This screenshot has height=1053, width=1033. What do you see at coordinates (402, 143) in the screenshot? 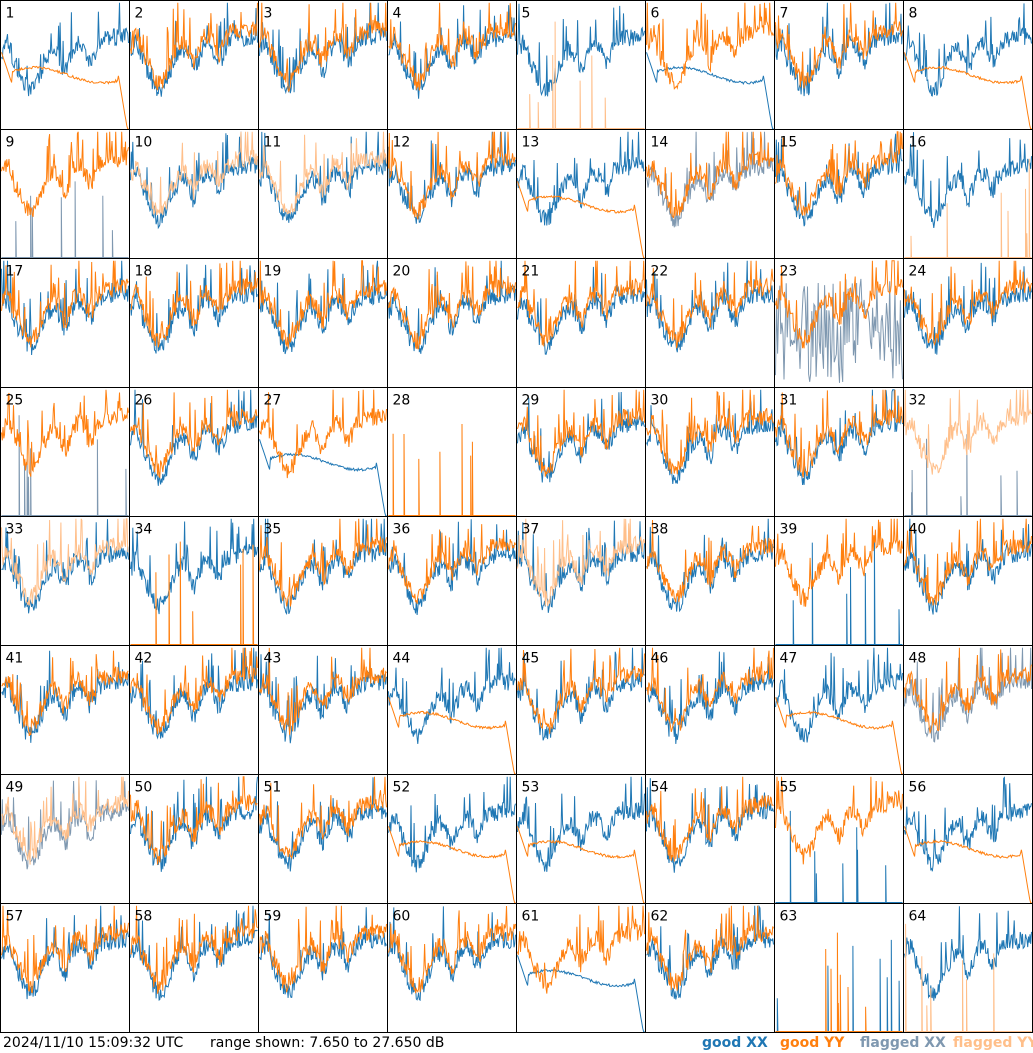
I see `panel-label: 12` at bounding box center [402, 143].